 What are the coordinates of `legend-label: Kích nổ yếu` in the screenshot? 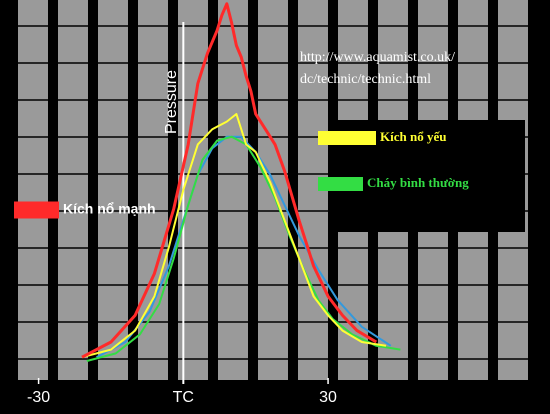 It's located at (413, 136).